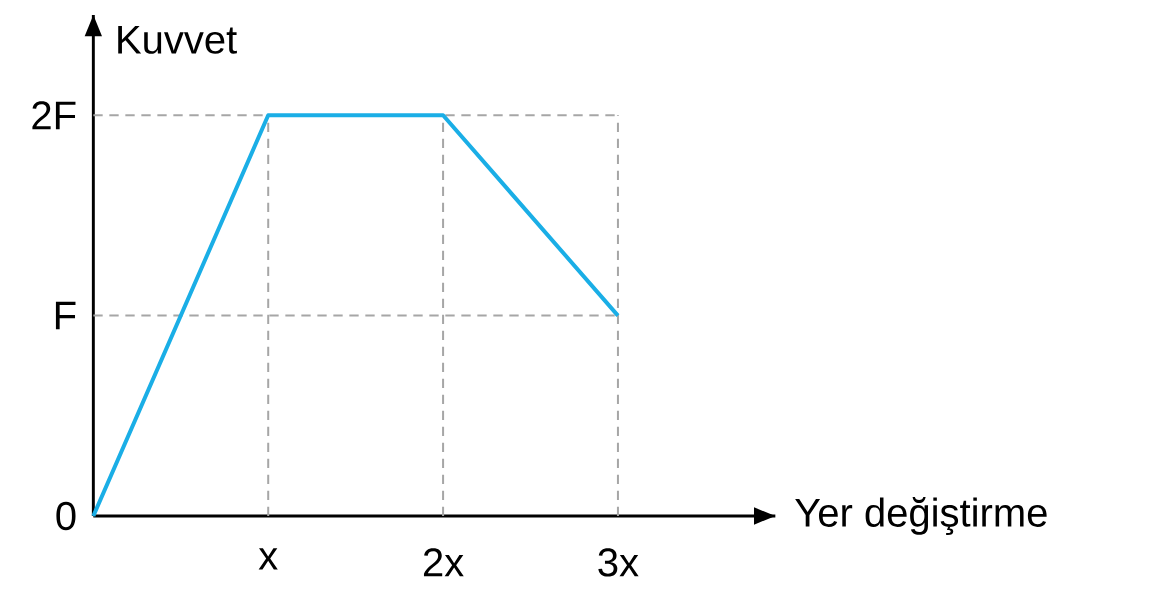 This screenshot has width=1154, height=596. Describe the element at coordinates (177, 39) in the screenshot. I see `y-axis-title: Kuvvet` at that location.